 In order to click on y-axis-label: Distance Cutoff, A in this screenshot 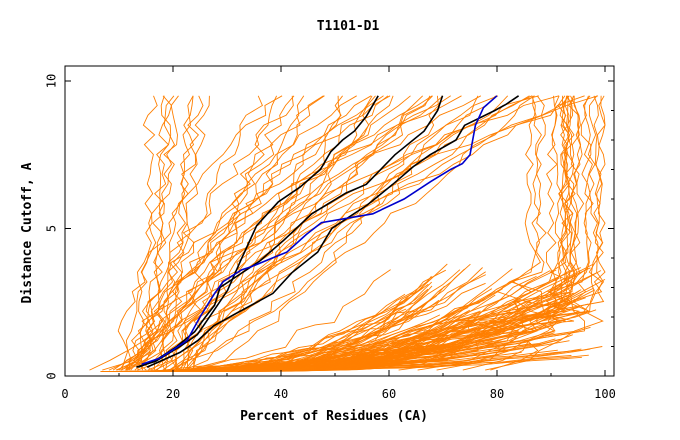, I will do `click(27, 232)`.